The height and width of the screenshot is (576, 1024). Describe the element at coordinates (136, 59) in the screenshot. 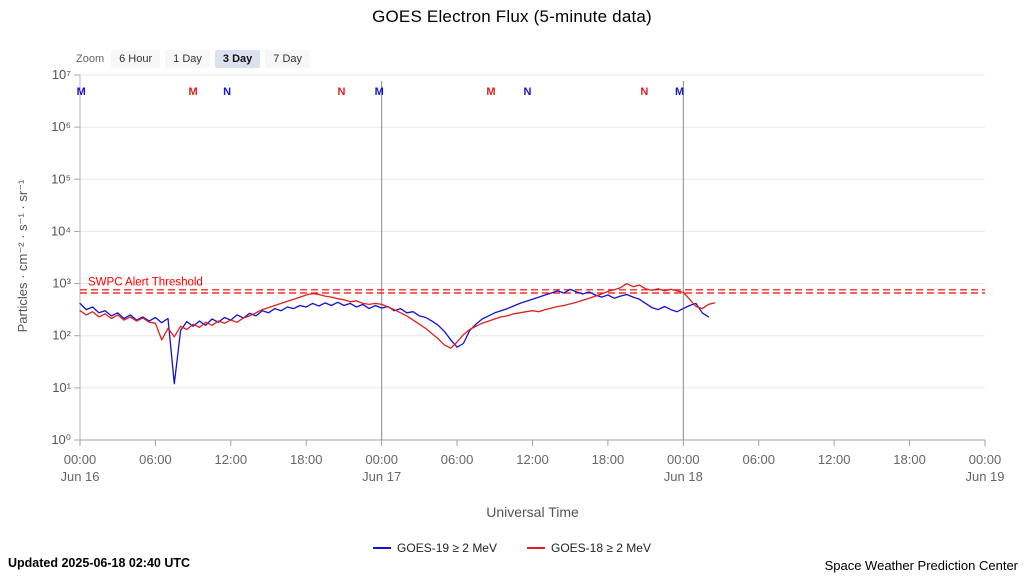

I see `zoom-button-6-hour: 6 Hour` at that location.